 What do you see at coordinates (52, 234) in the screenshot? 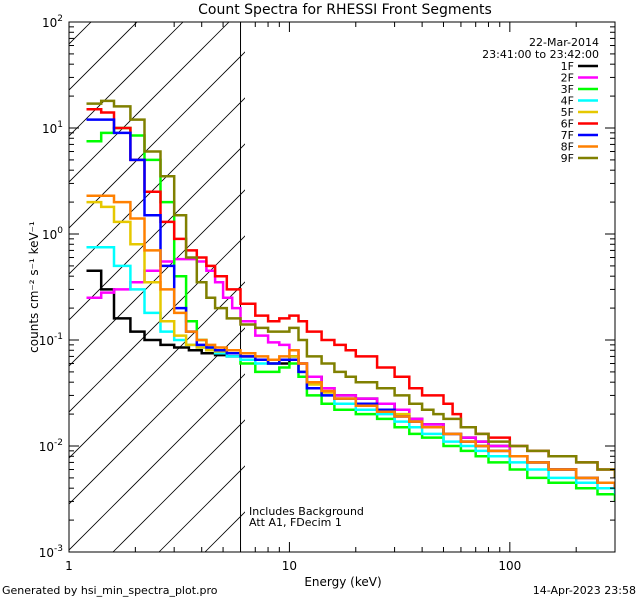
I see `y-tick-label: 10⁰` at bounding box center [52, 234].